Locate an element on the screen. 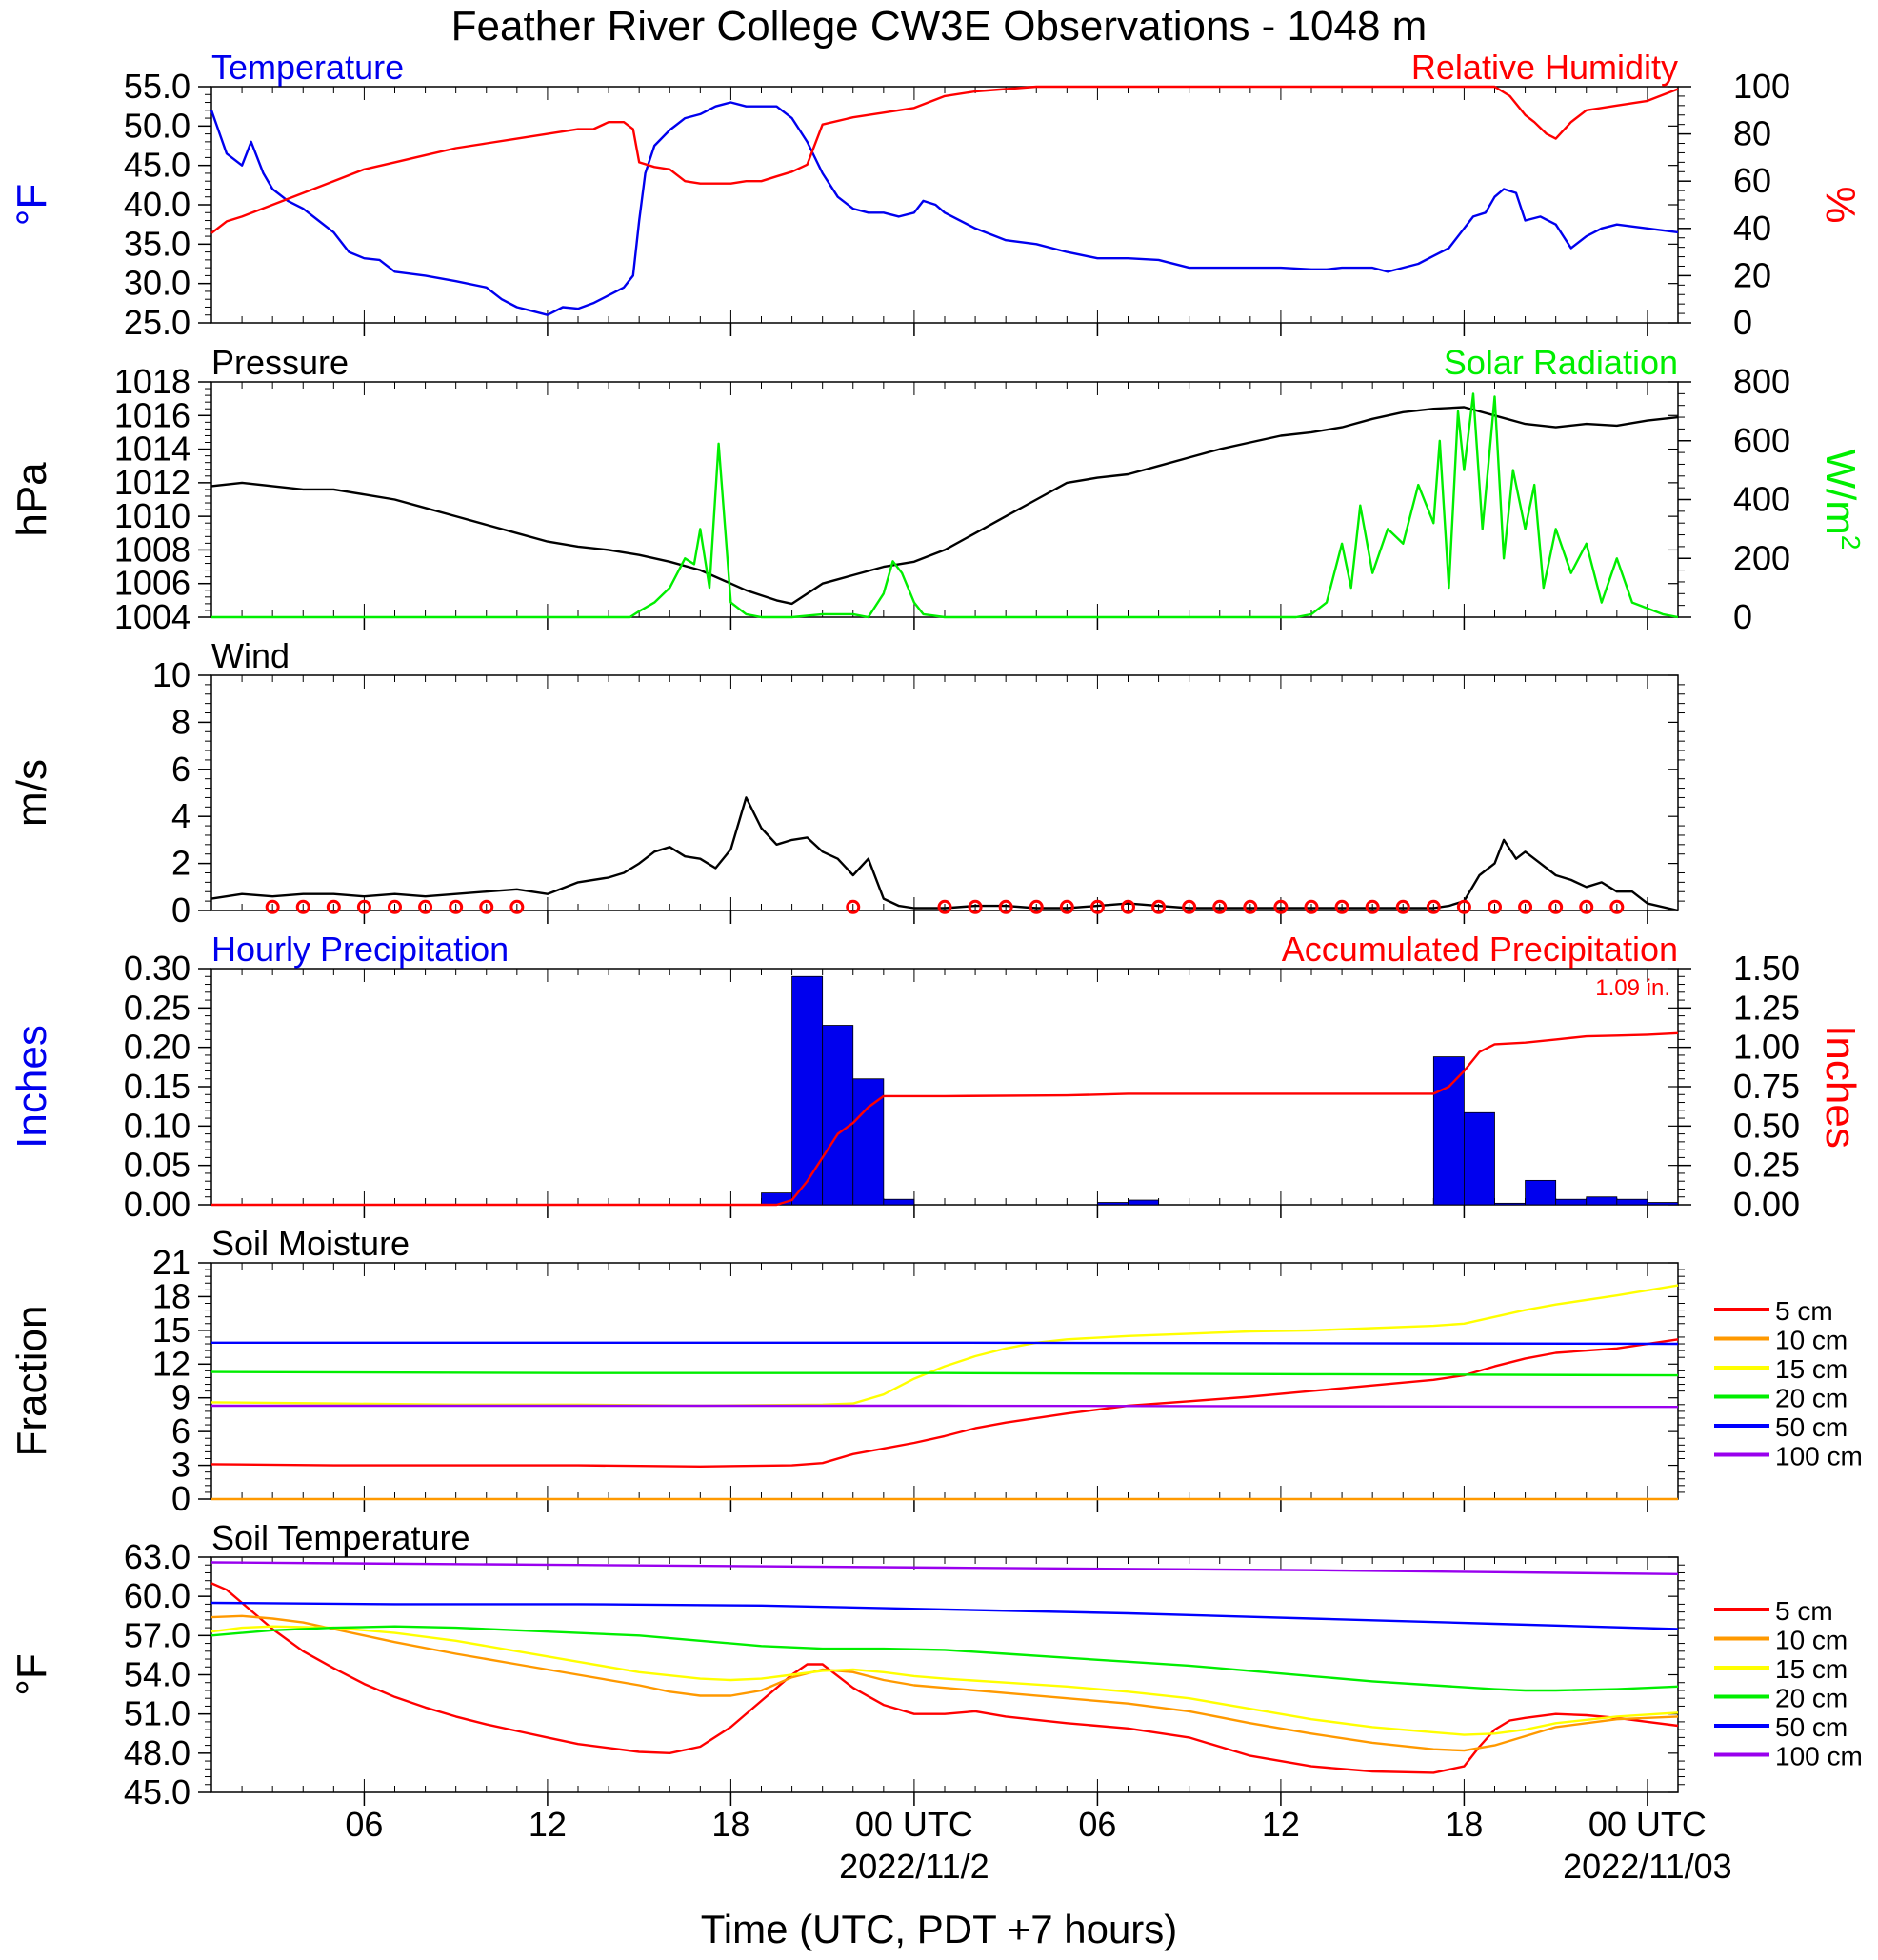 The width and height of the screenshot is (1878, 1960). y2-tick-label: 0.00 is located at coordinates (1766, 1204).